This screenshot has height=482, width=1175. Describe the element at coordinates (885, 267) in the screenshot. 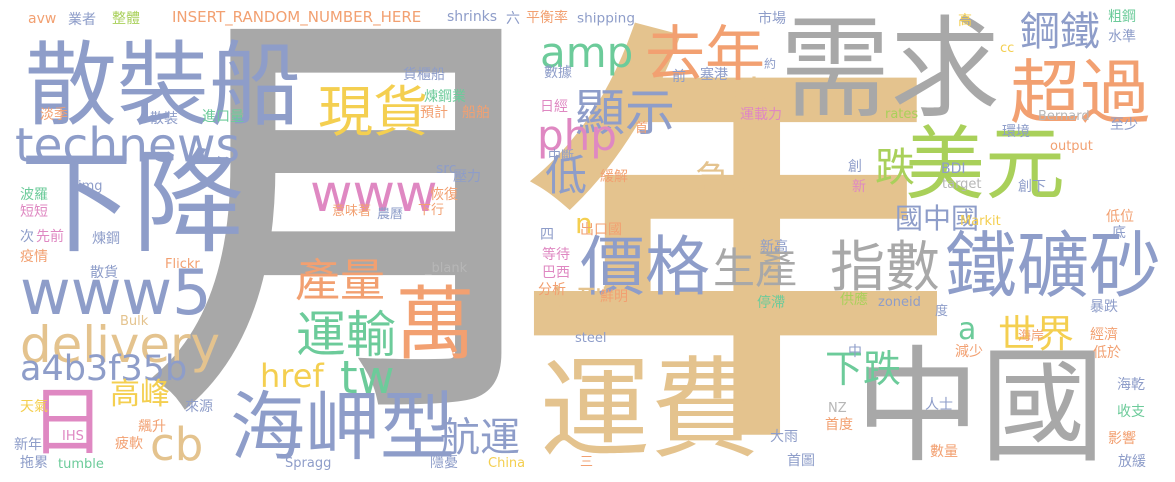

I see `cloud-word: 指數` at that location.